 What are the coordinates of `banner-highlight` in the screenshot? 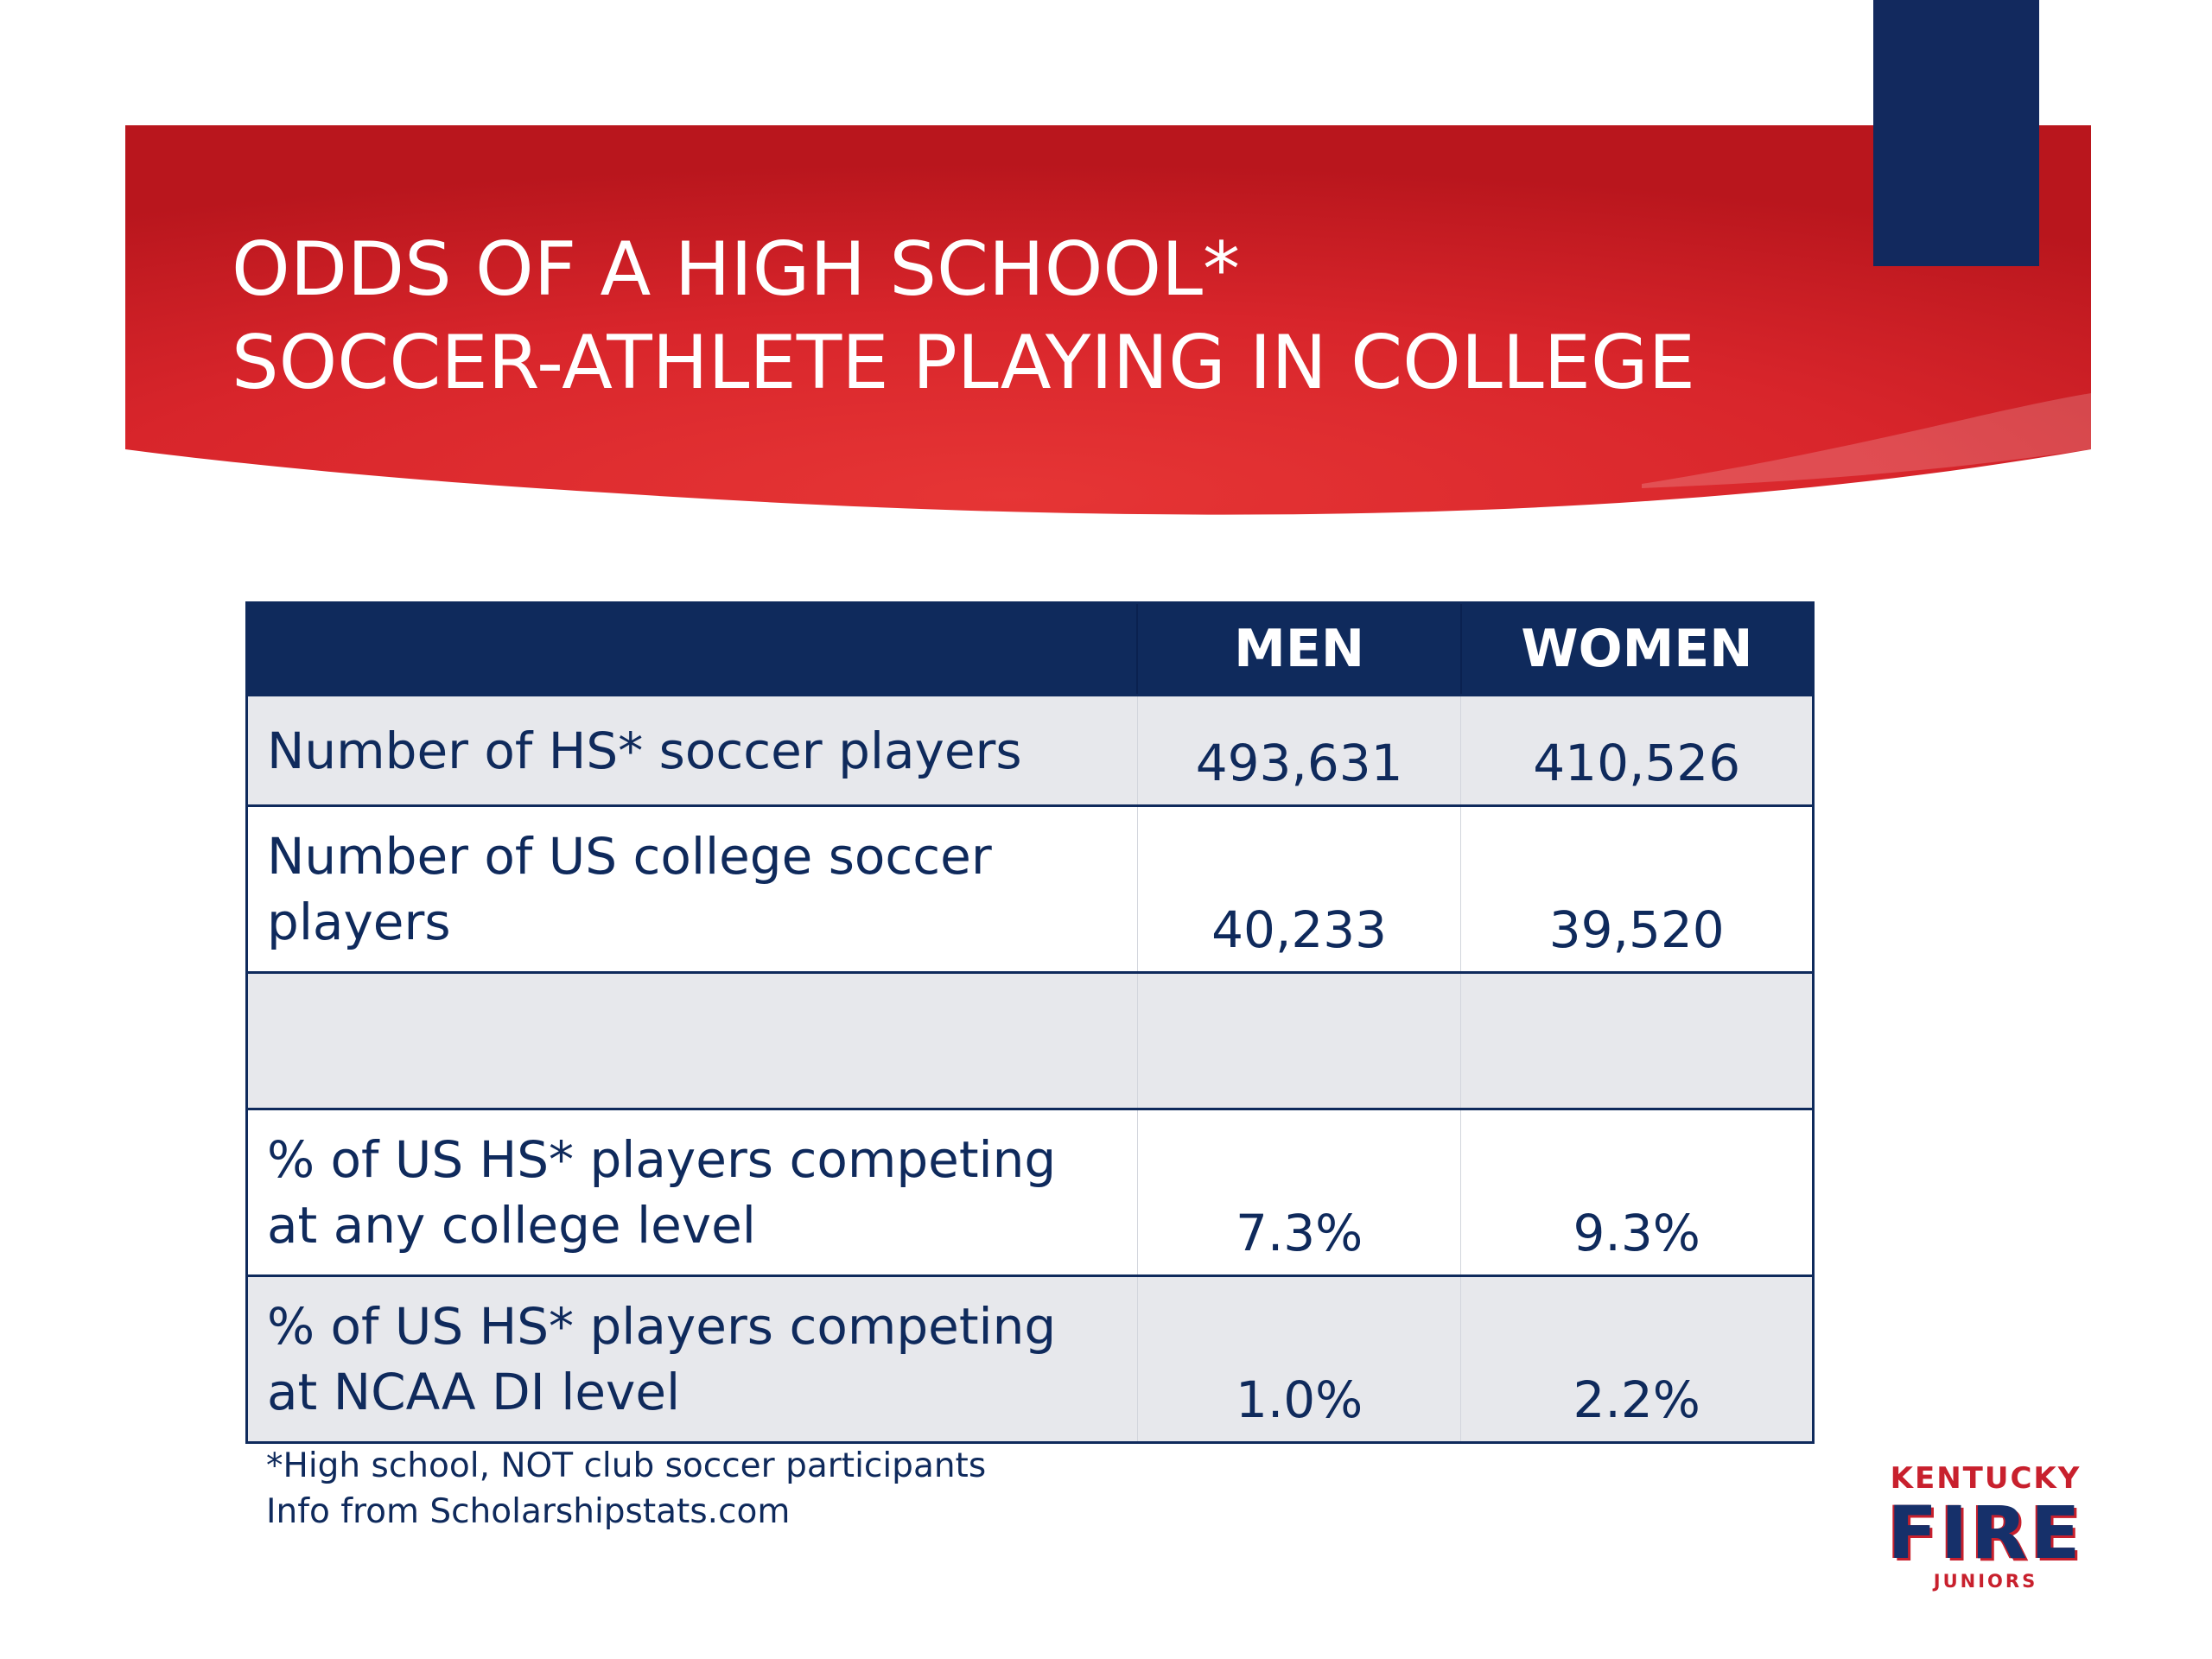 It's located at (1866, 440).